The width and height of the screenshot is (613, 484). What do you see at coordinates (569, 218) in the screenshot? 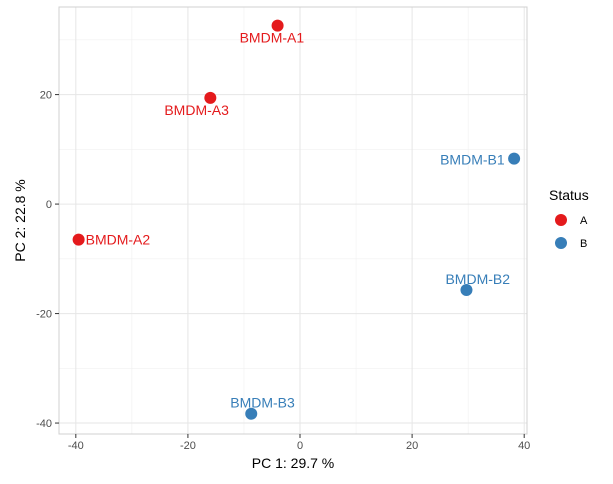
I see `legend: Status AB` at bounding box center [569, 218].